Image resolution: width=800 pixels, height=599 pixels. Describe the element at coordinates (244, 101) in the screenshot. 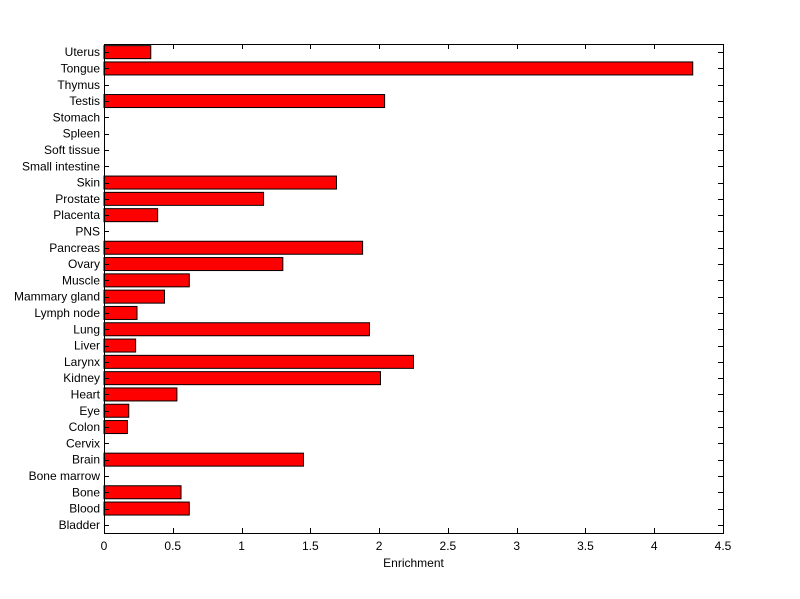

I see `bar-testis` at that location.